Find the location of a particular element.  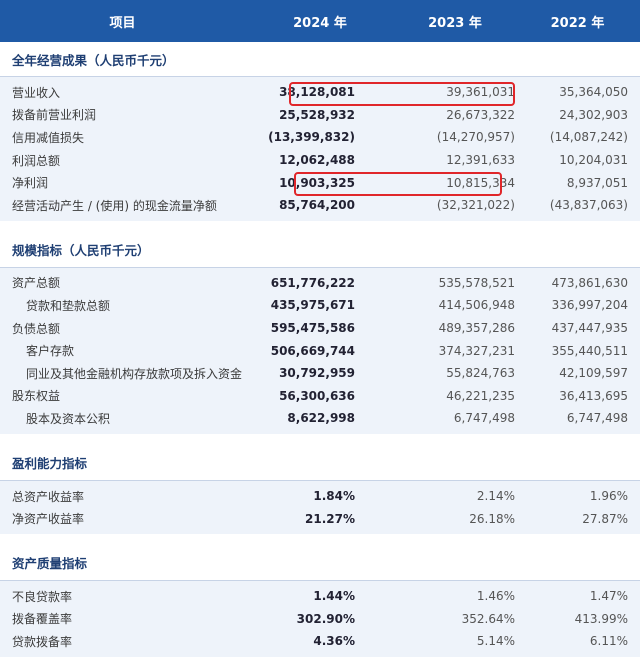

value-2023: 6,747,498 is located at coordinates (484, 418).